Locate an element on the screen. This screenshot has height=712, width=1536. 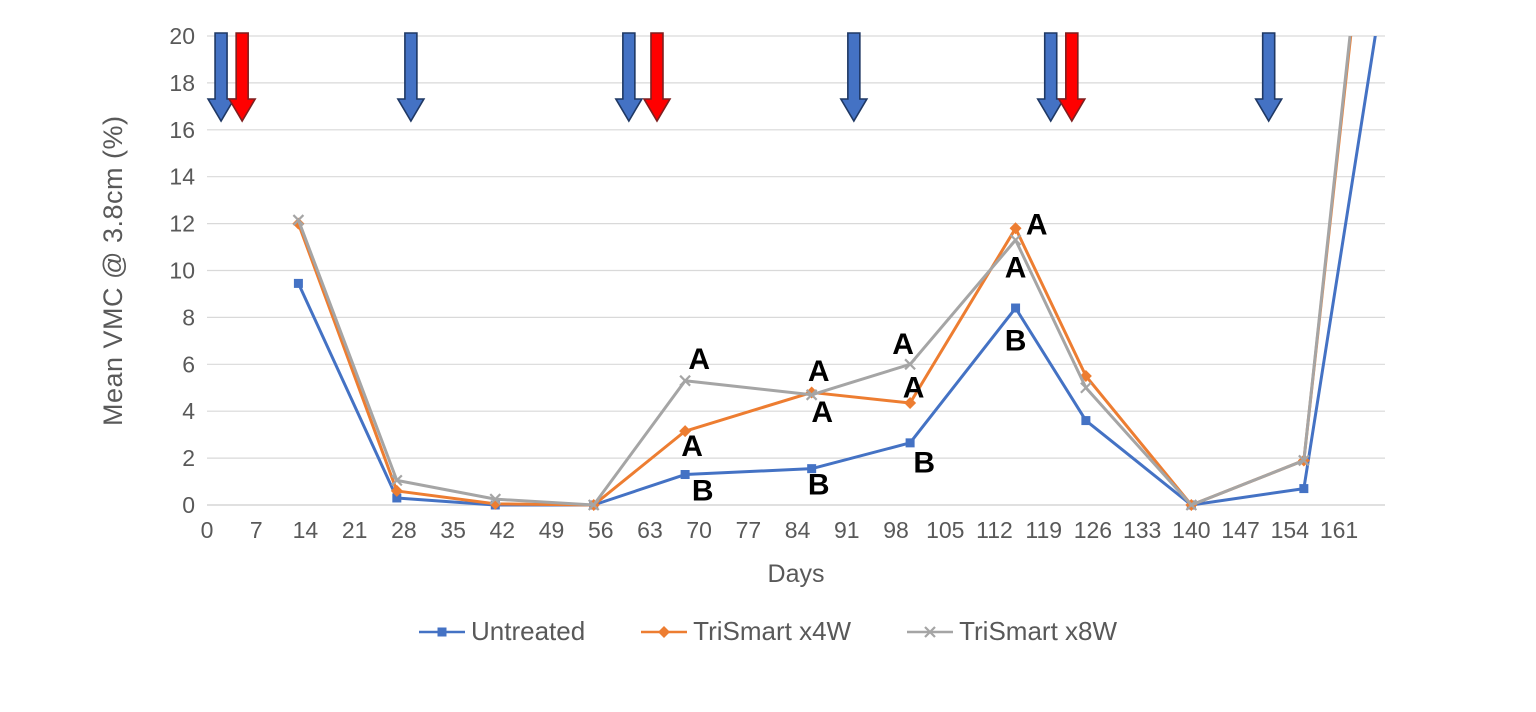
legend-item-trismart-x4w: TriSmart x4W is located at coordinates (746, 631).